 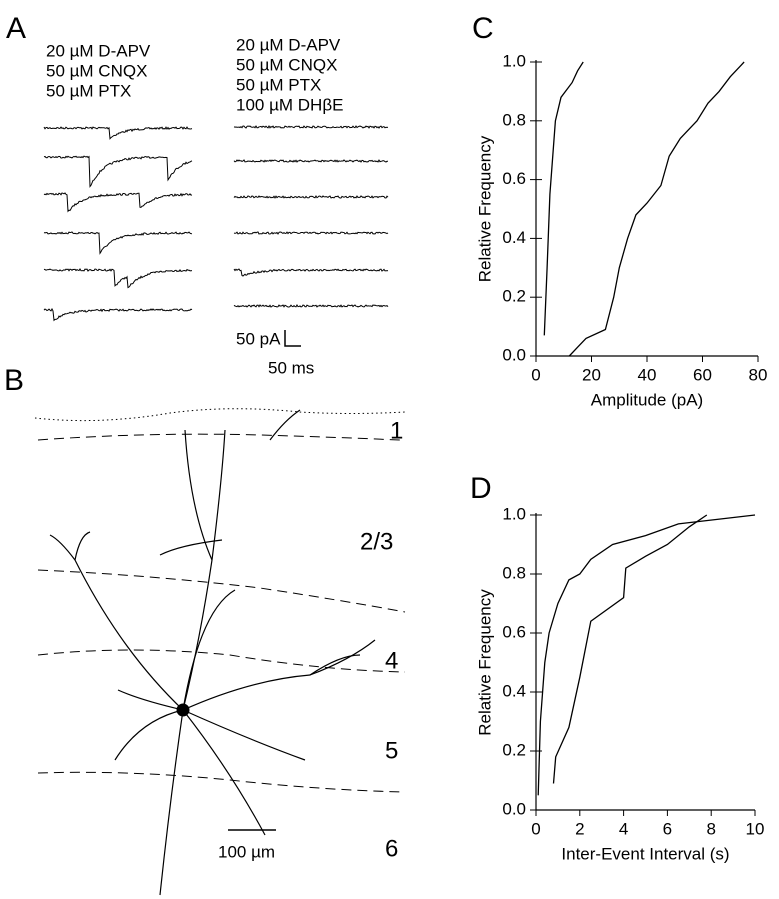 I want to click on layer-label: 6, so click(x=391, y=848).